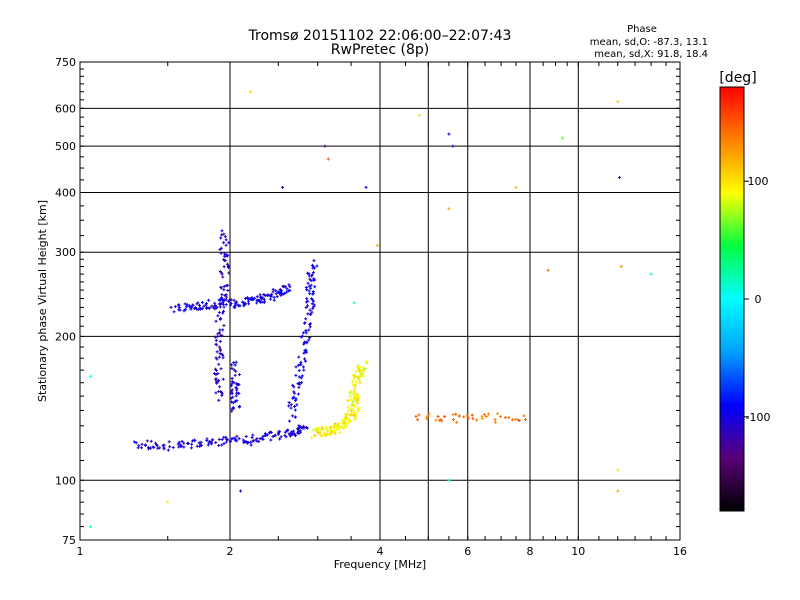 The height and width of the screenshot is (600, 800). Describe the element at coordinates (758, 299) in the screenshot. I see `colorbar-tick-label: 0` at that location.